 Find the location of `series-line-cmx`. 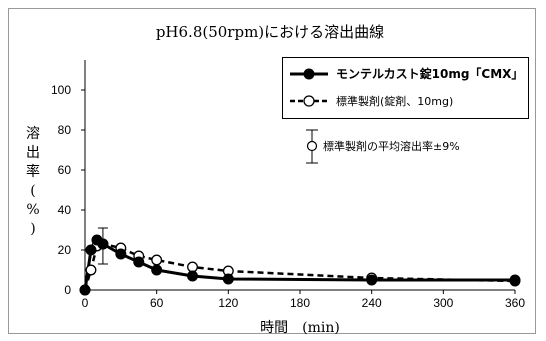

series-line-cmx is located at coordinates (299, 264).